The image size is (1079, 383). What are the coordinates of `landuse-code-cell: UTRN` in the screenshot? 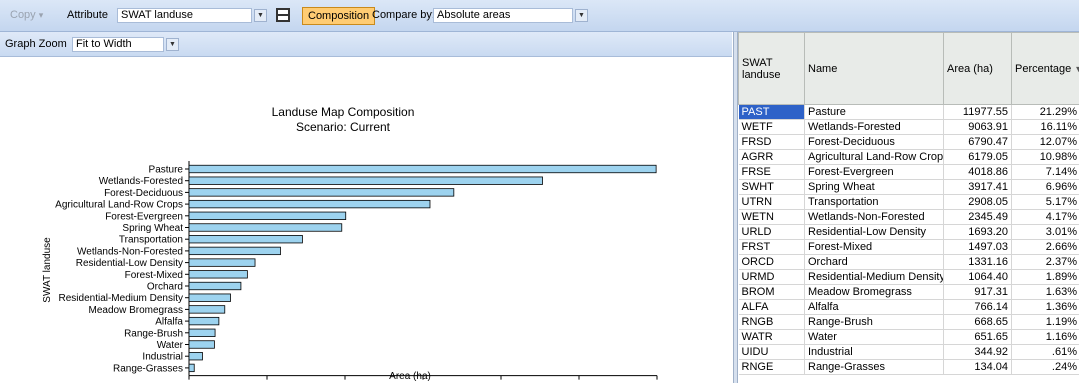 It's located at (771, 202).